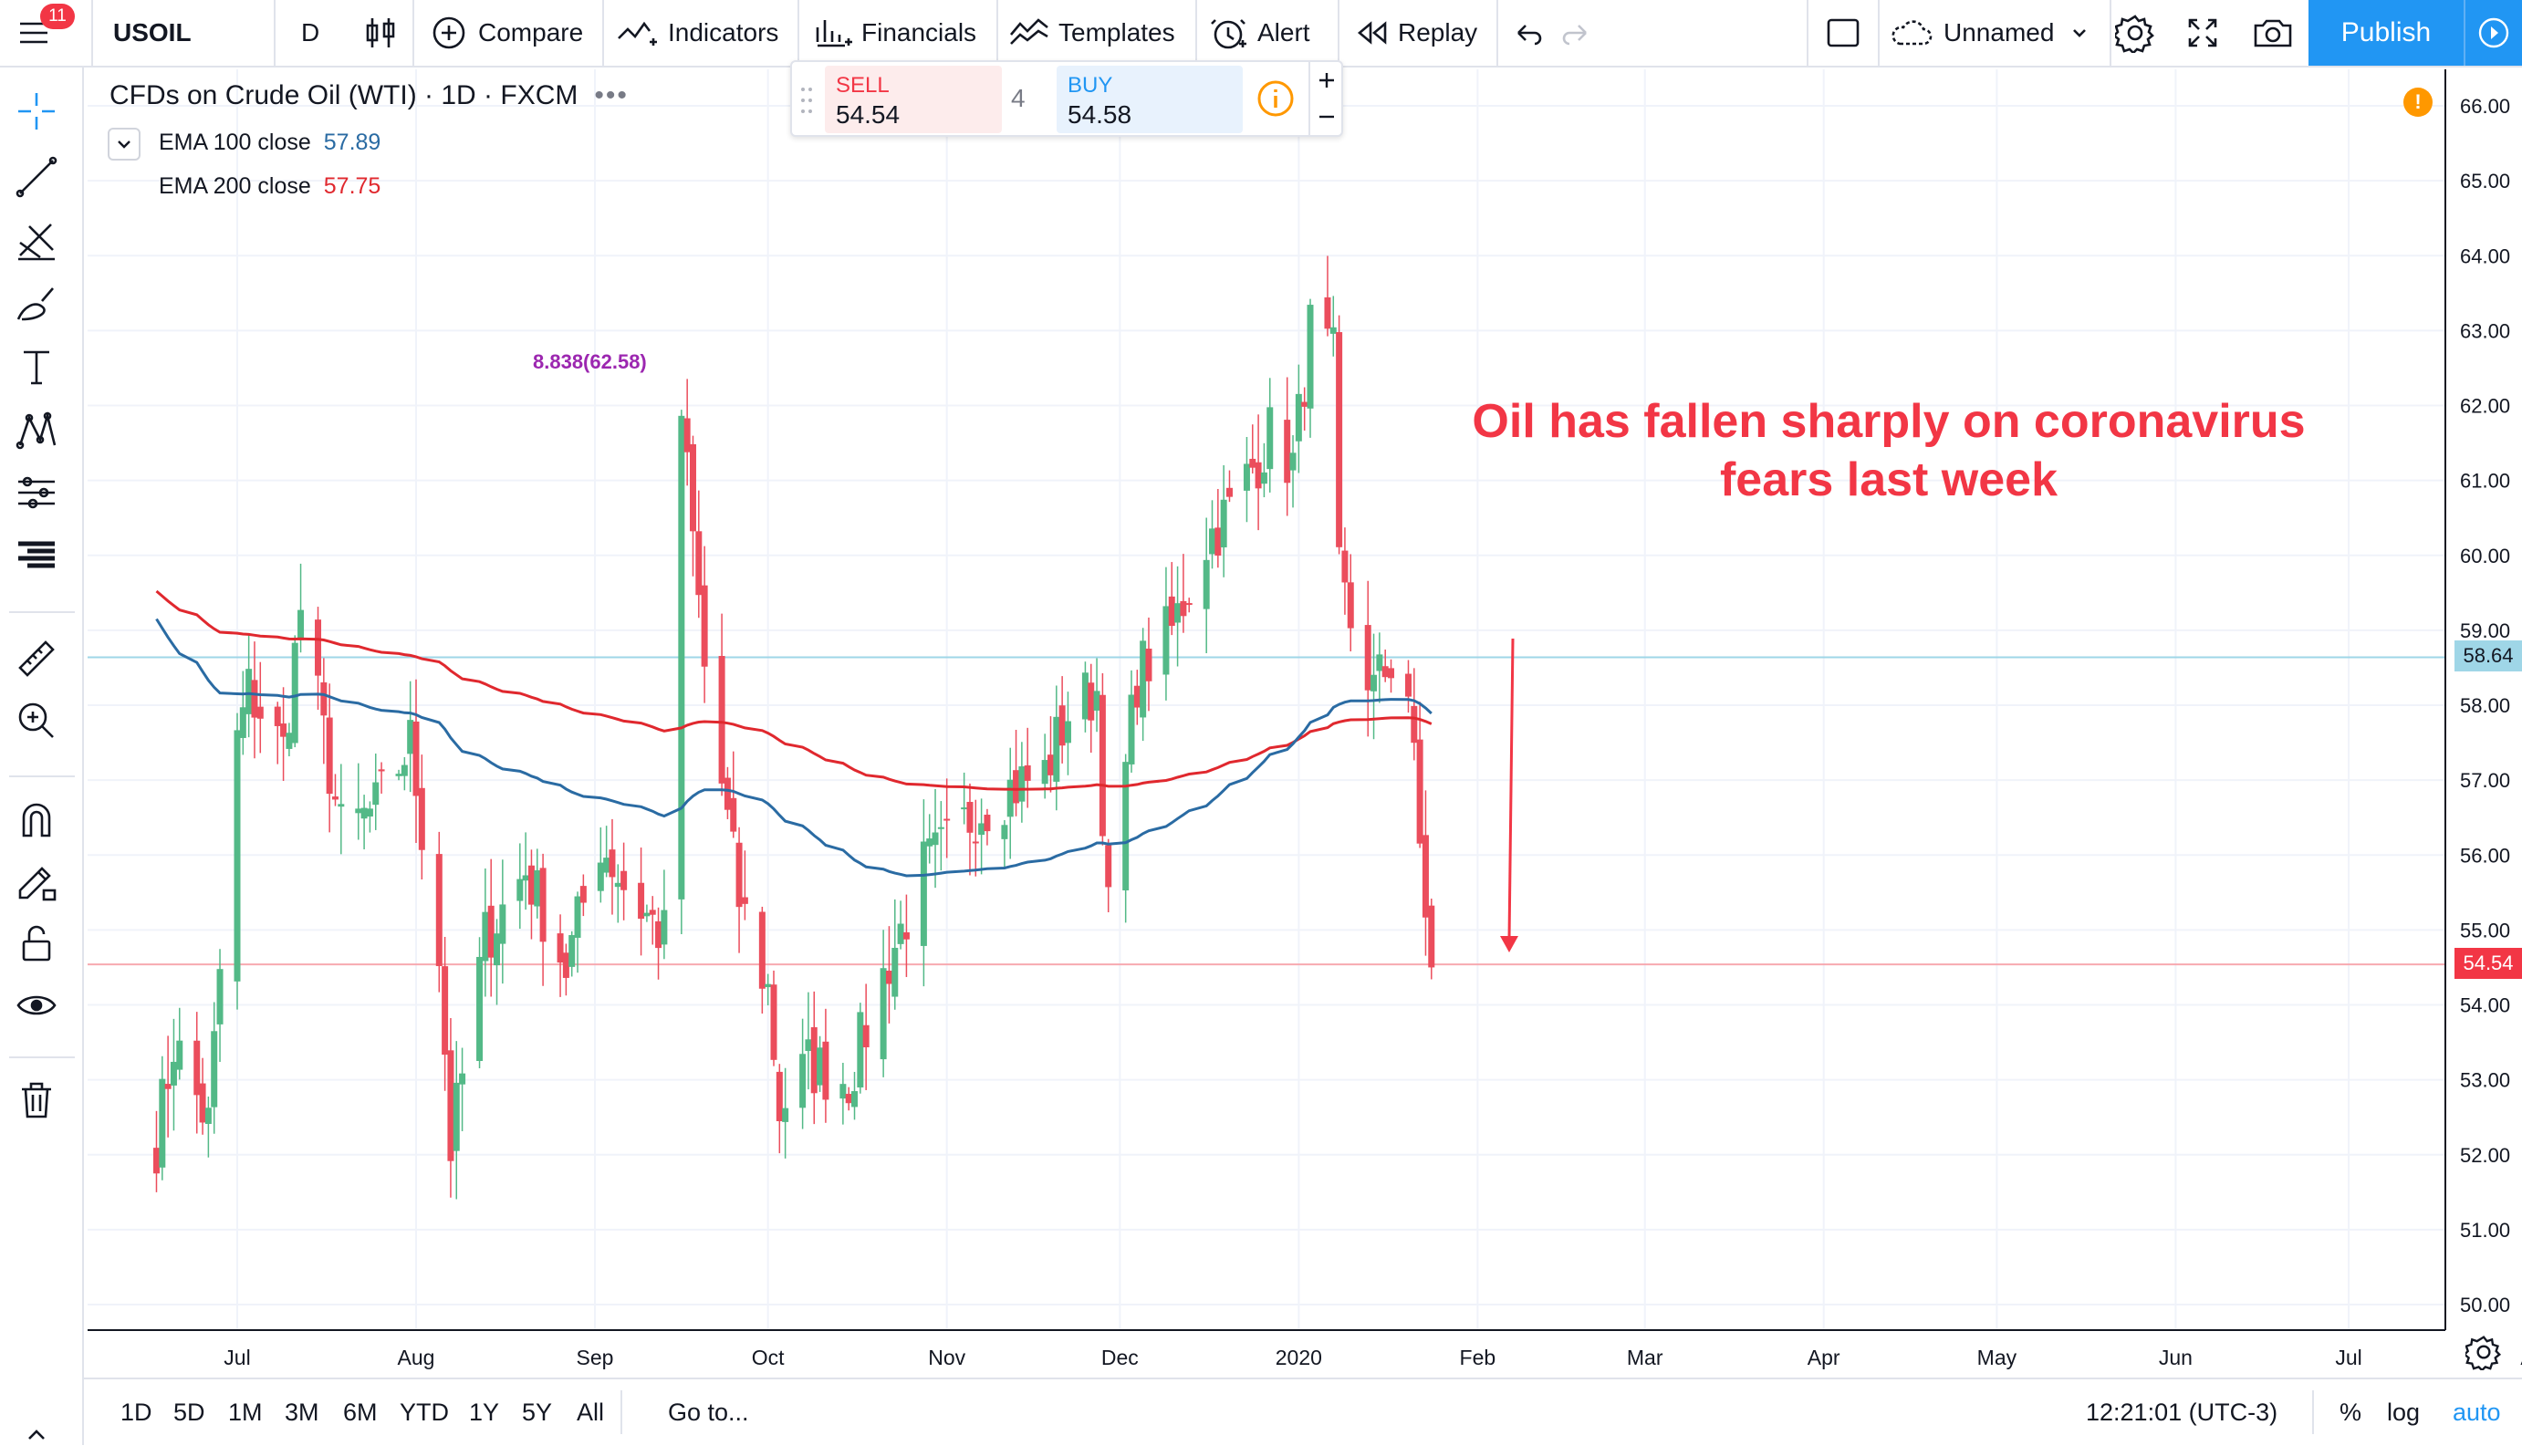 The image size is (2522, 1456). I want to click on trend-line-tool, so click(36, 177).